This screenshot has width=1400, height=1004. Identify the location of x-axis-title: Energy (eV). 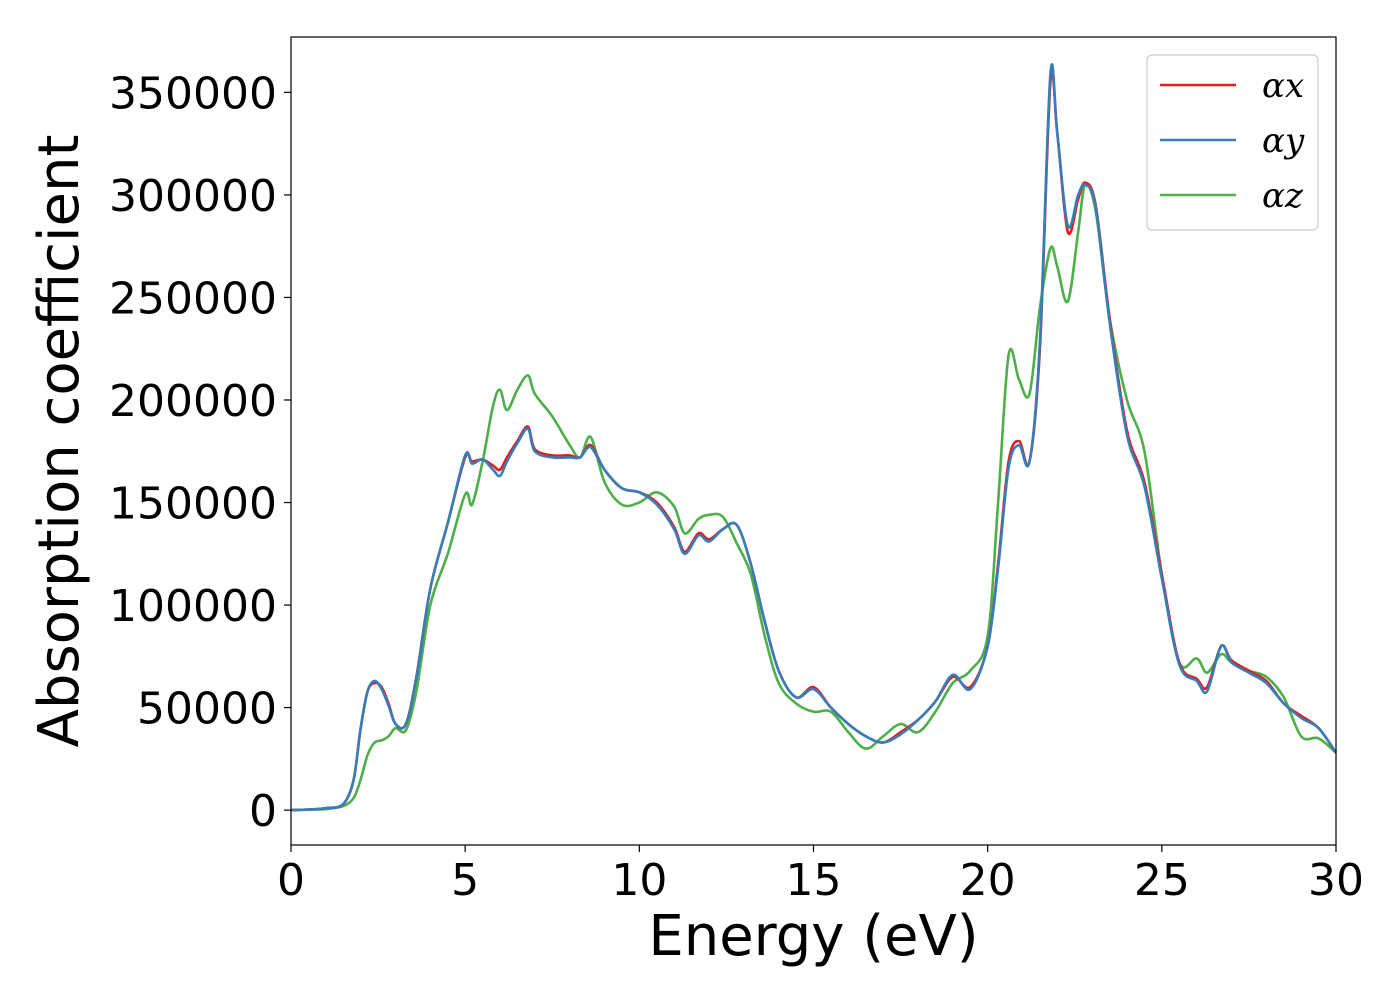
(813, 936).